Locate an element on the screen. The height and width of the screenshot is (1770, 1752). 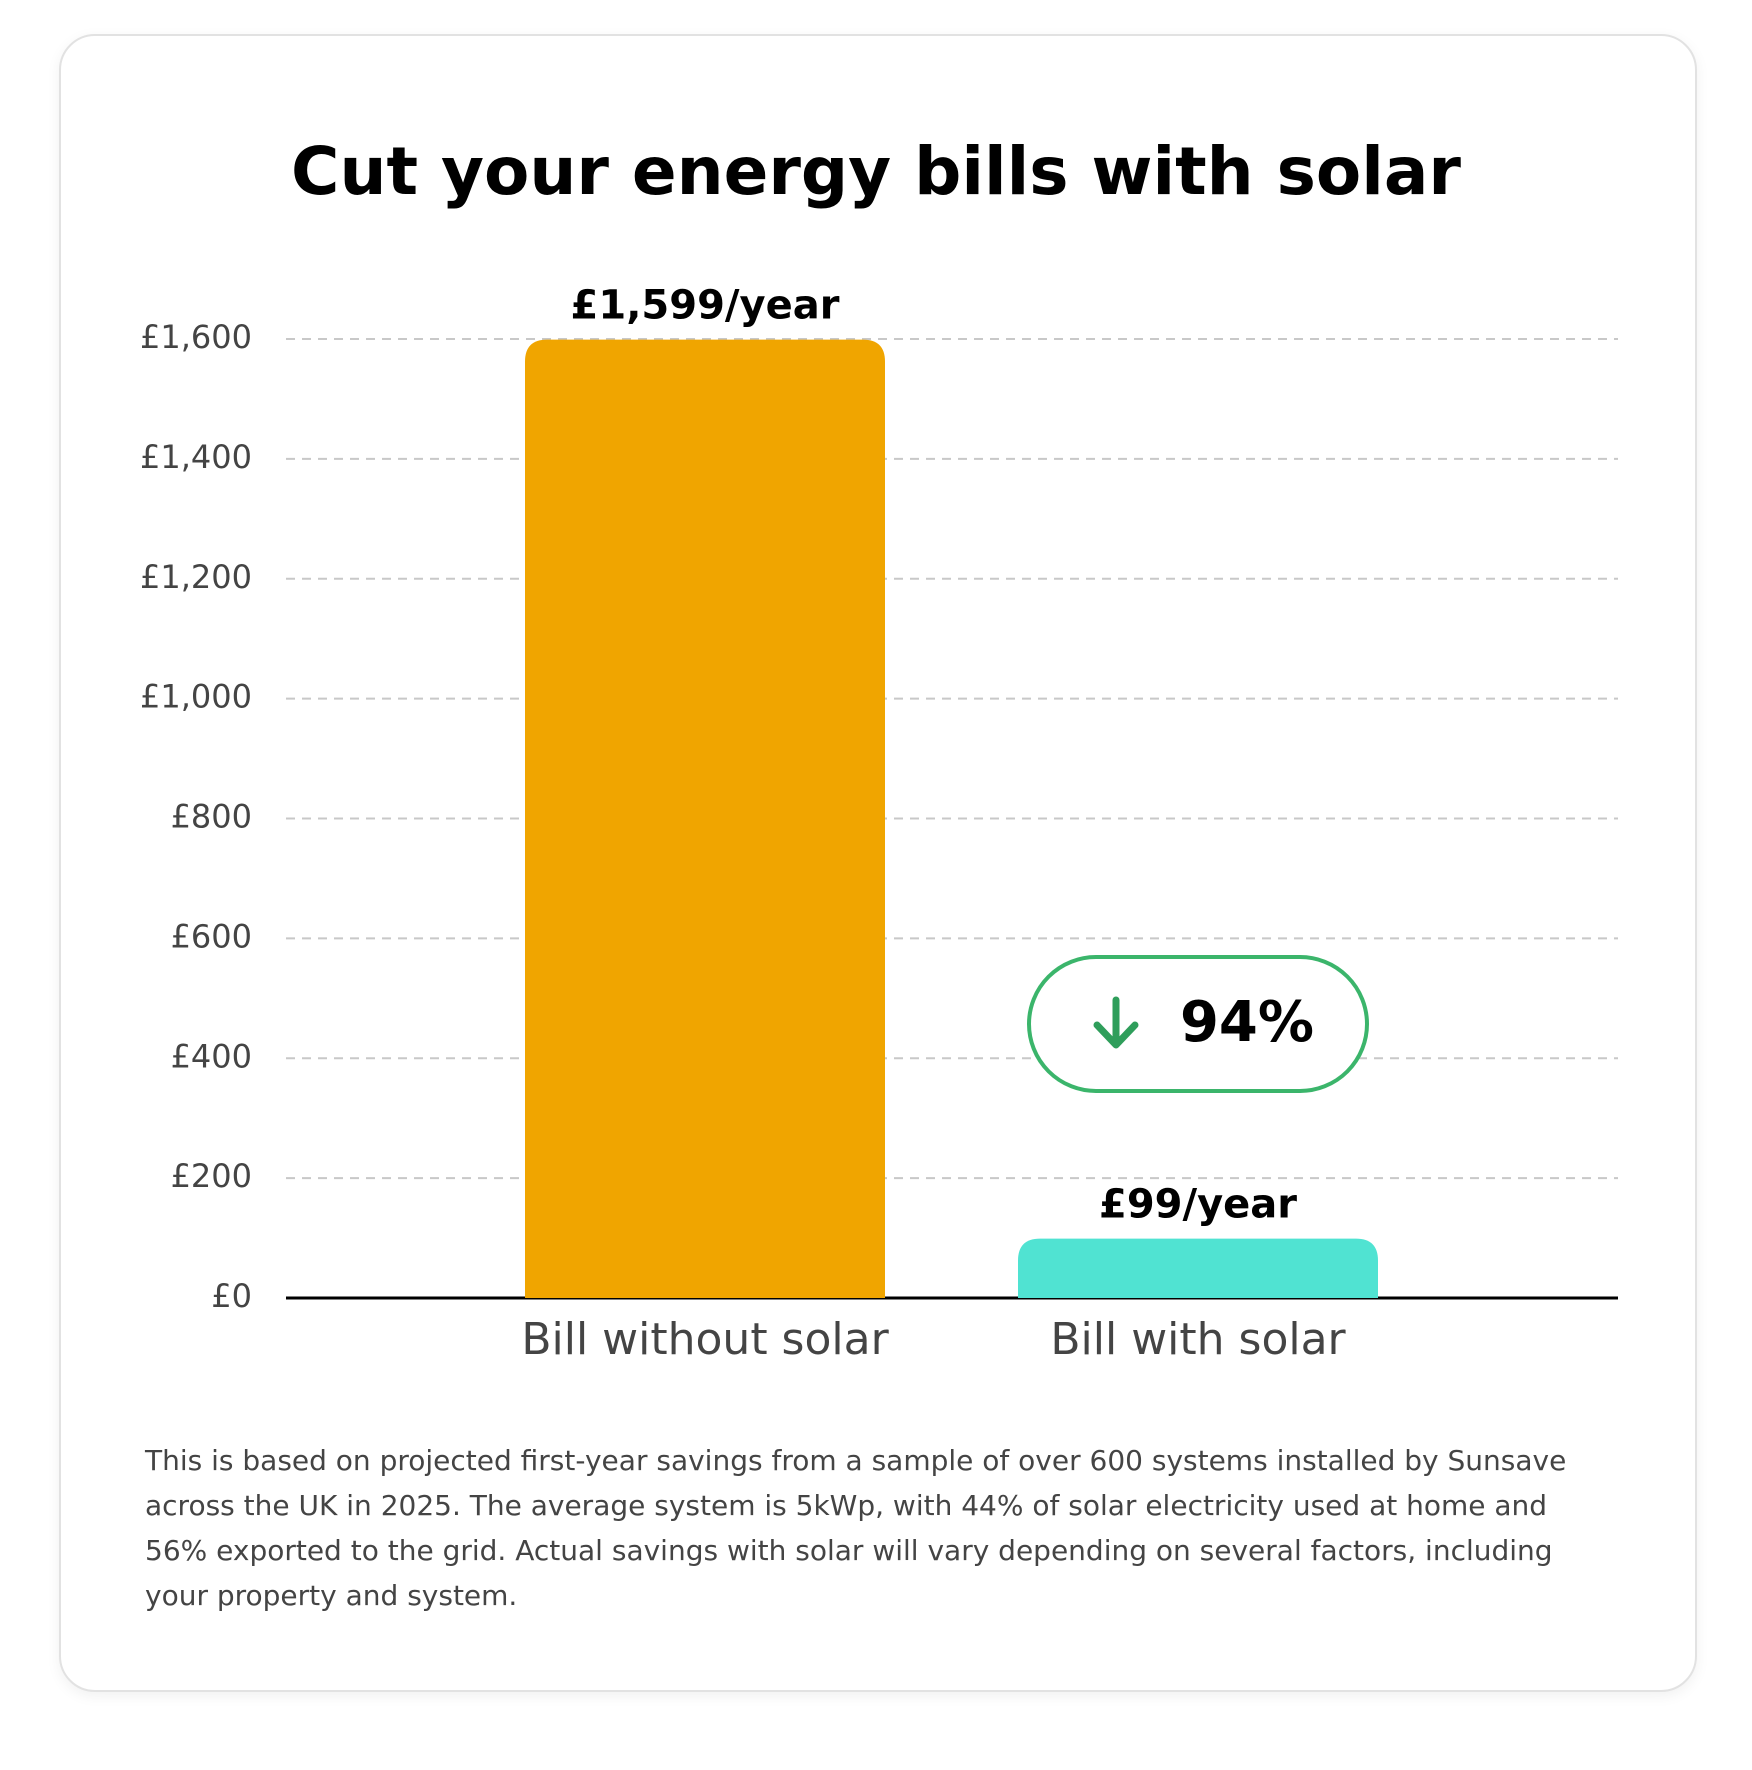
down-arrow is located at coordinates (1116, 1022).